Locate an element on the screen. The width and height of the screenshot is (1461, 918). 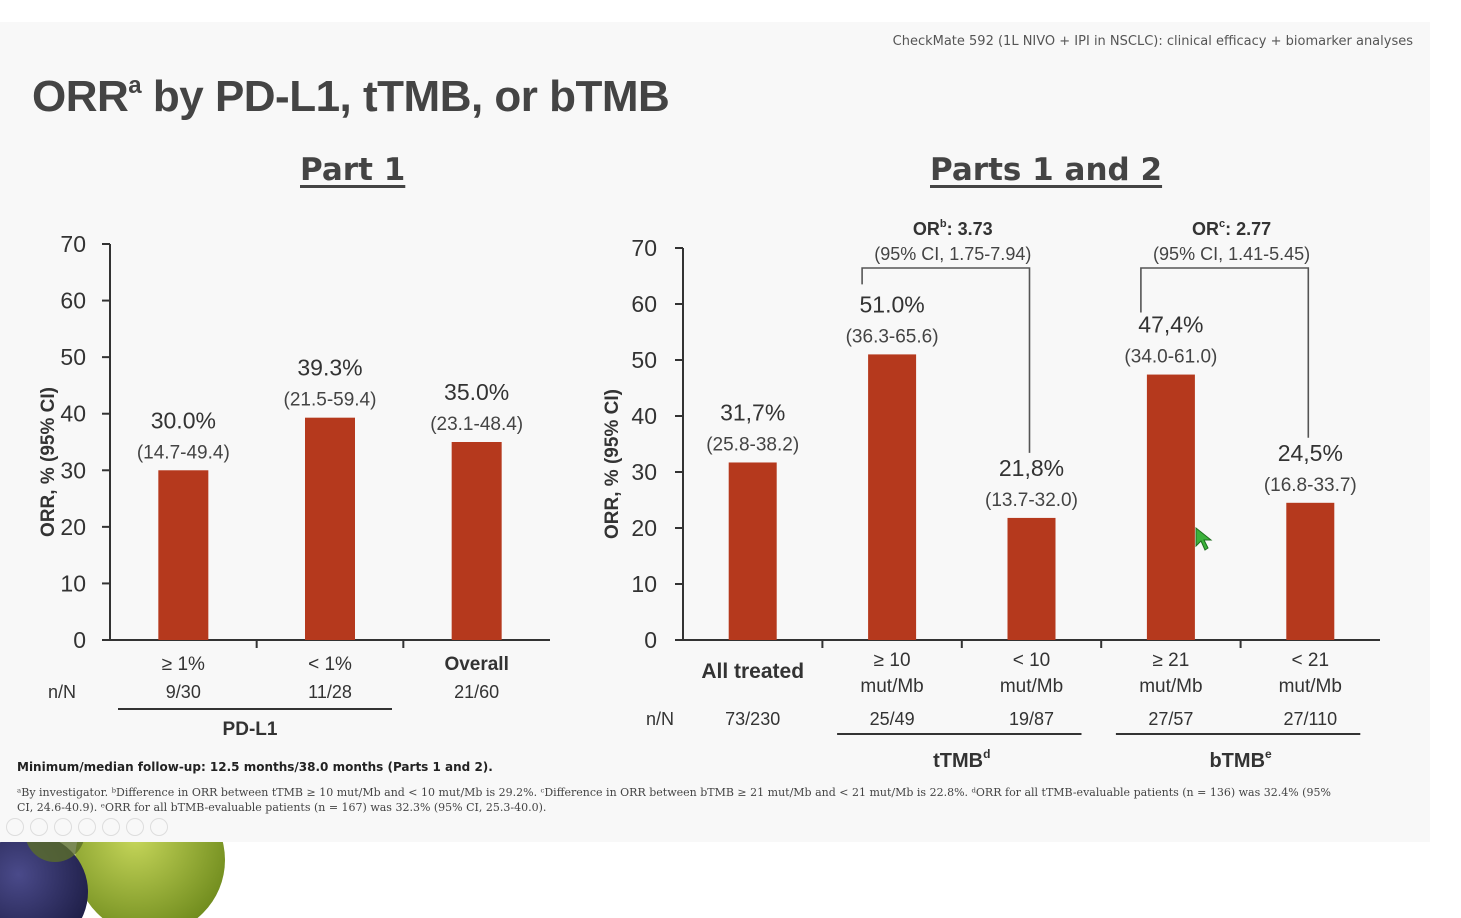
y-tick-label-1-5: 50 is located at coordinates (644, 360).